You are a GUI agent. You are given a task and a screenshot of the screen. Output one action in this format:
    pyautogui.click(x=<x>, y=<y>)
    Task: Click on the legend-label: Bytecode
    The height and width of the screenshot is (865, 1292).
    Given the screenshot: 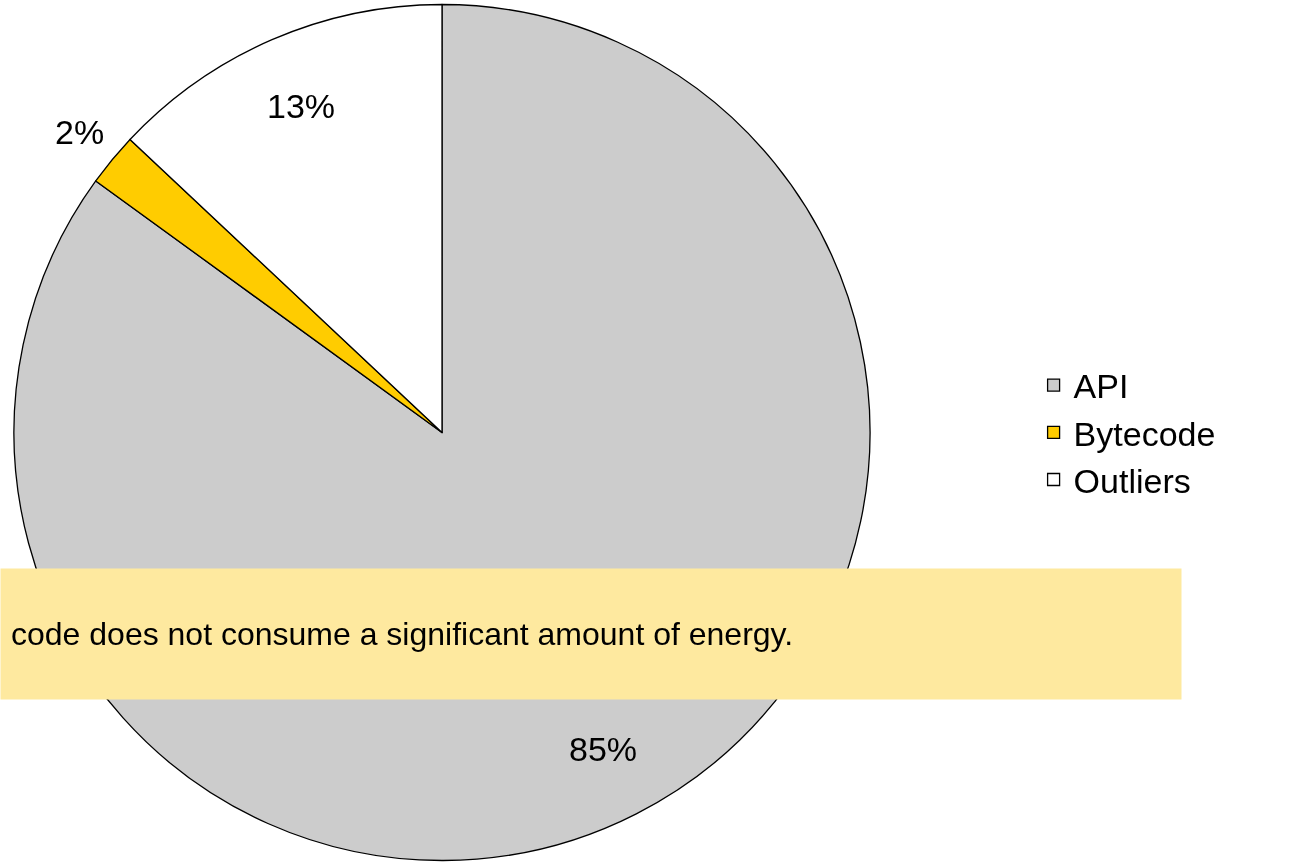 What is the action you would take?
    pyautogui.click(x=1144, y=433)
    